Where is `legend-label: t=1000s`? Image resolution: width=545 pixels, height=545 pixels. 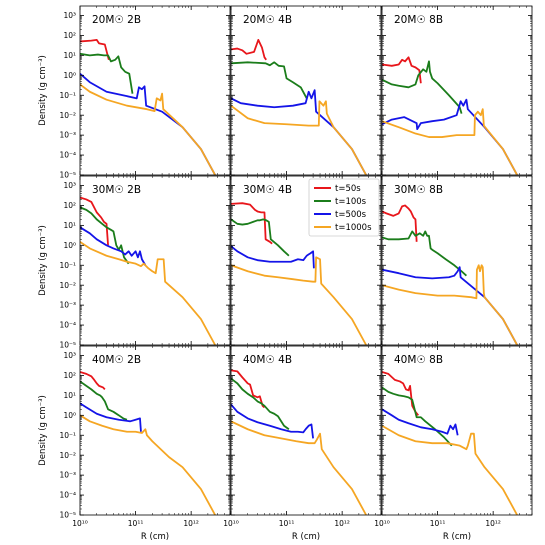
legend-label: t=1000s is located at coordinates (353, 228).